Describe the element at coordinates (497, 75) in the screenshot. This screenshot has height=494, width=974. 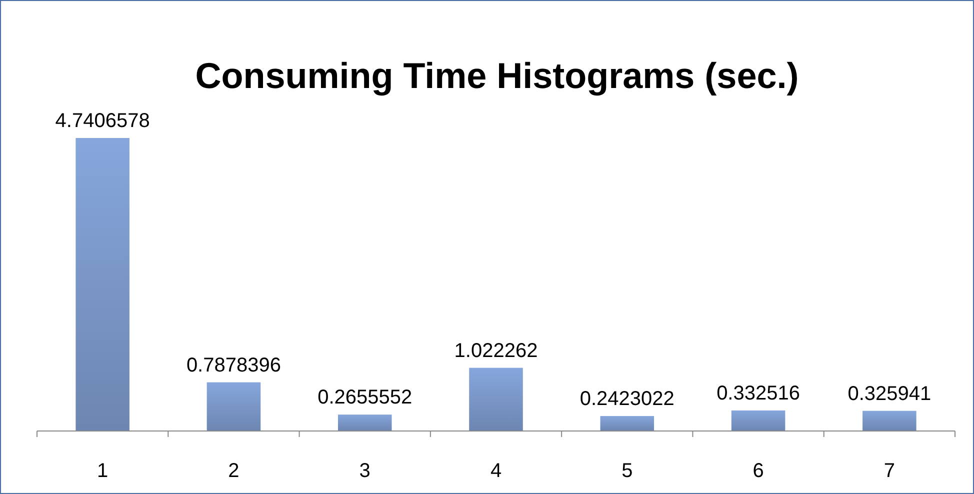
I see `chart-title: Consuming Time Histograms (sec.)` at that location.